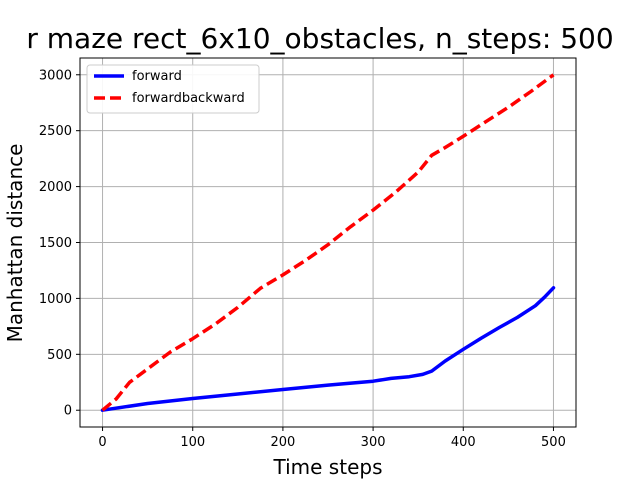  What do you see at coordinates (55, 131) in the screenshot?
I see `y-tick-label: 2500` at bounding box center [55, 131].